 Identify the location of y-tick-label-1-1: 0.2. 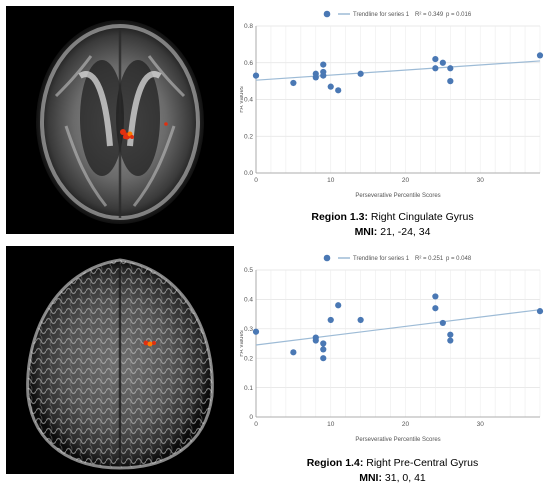
(248, 136).